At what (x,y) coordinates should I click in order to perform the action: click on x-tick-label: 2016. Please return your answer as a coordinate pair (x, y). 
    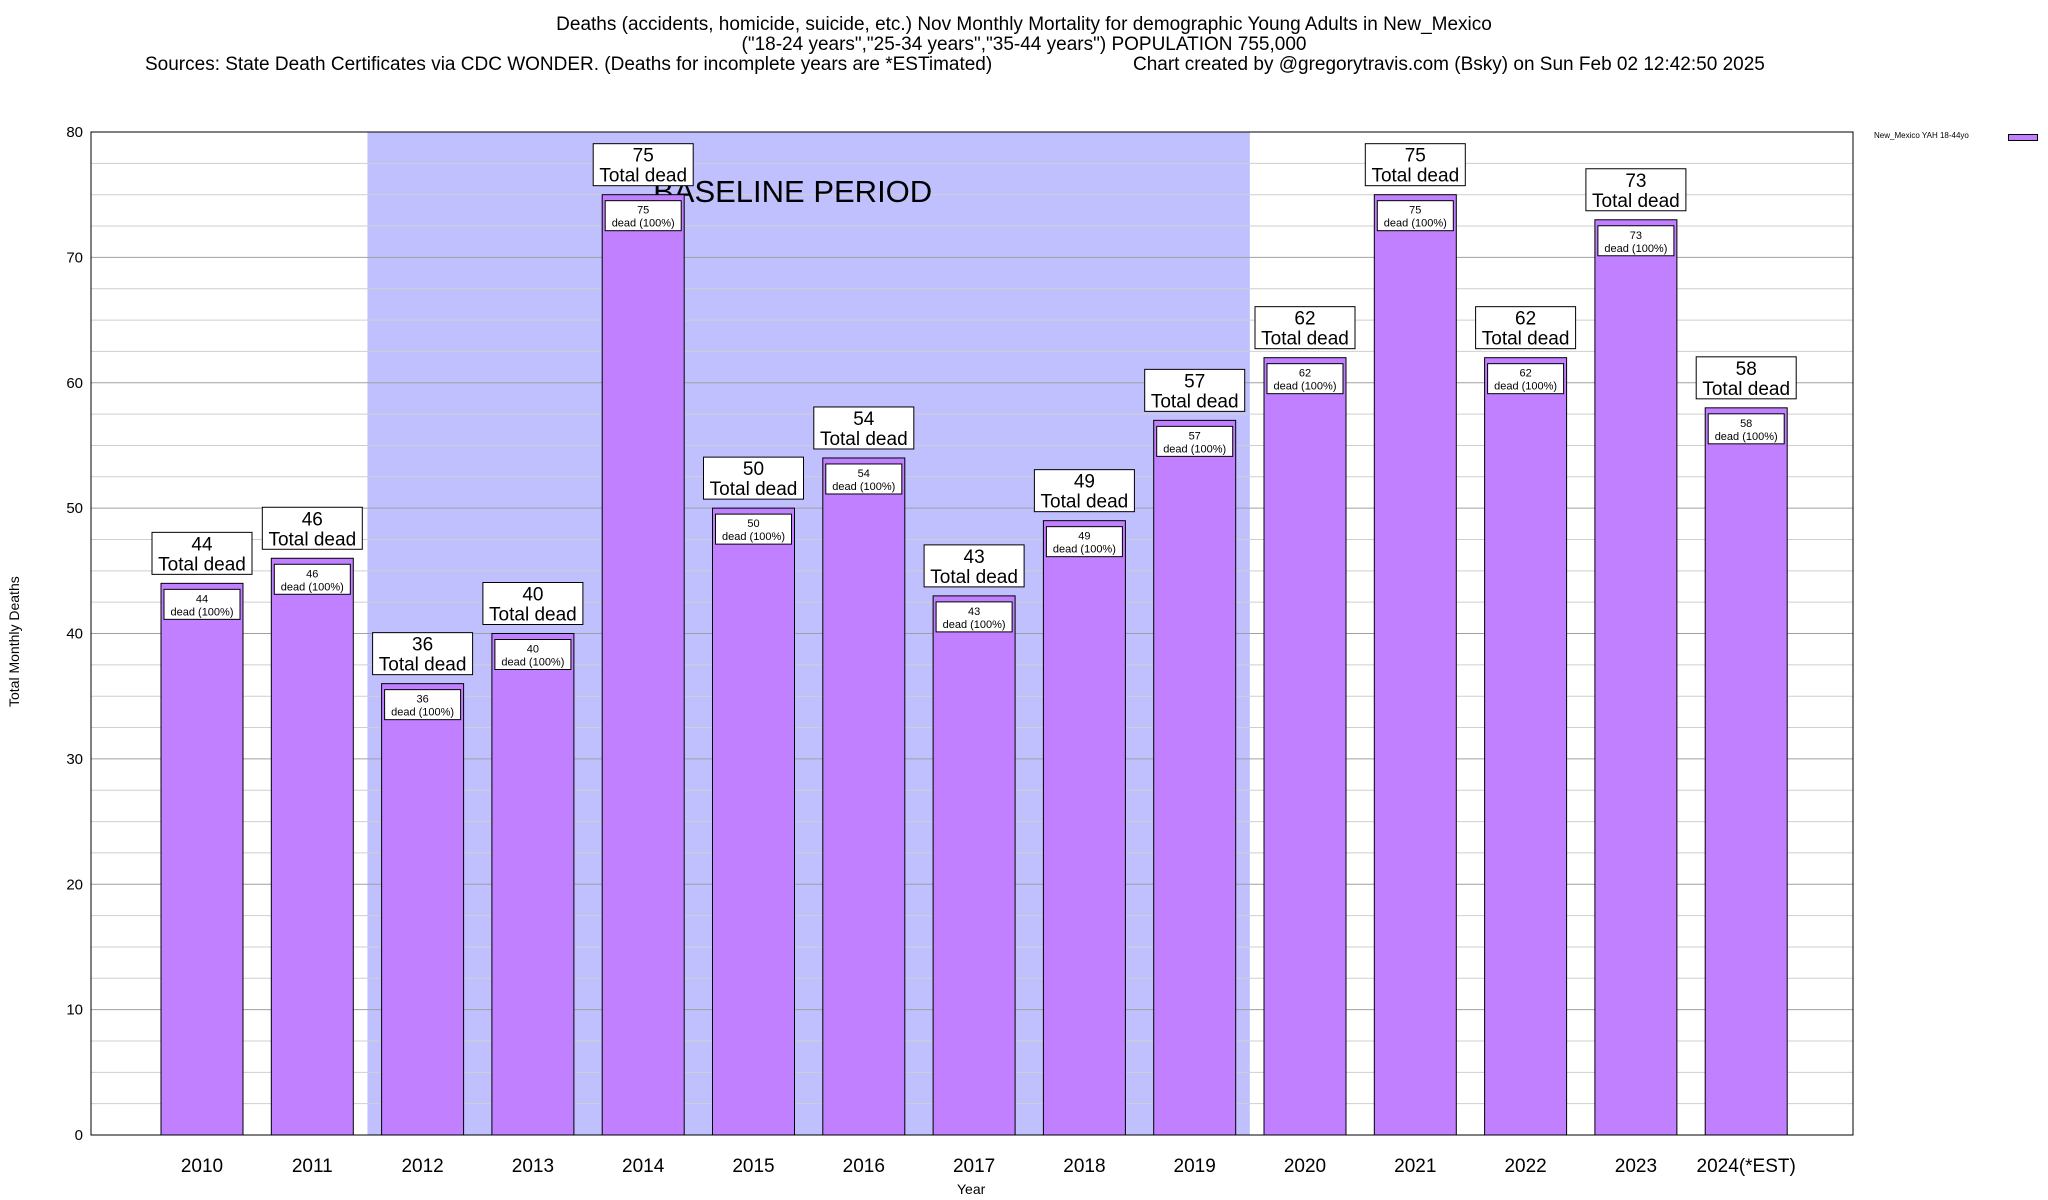
    Looking at the image, I should click on (864, 1166).